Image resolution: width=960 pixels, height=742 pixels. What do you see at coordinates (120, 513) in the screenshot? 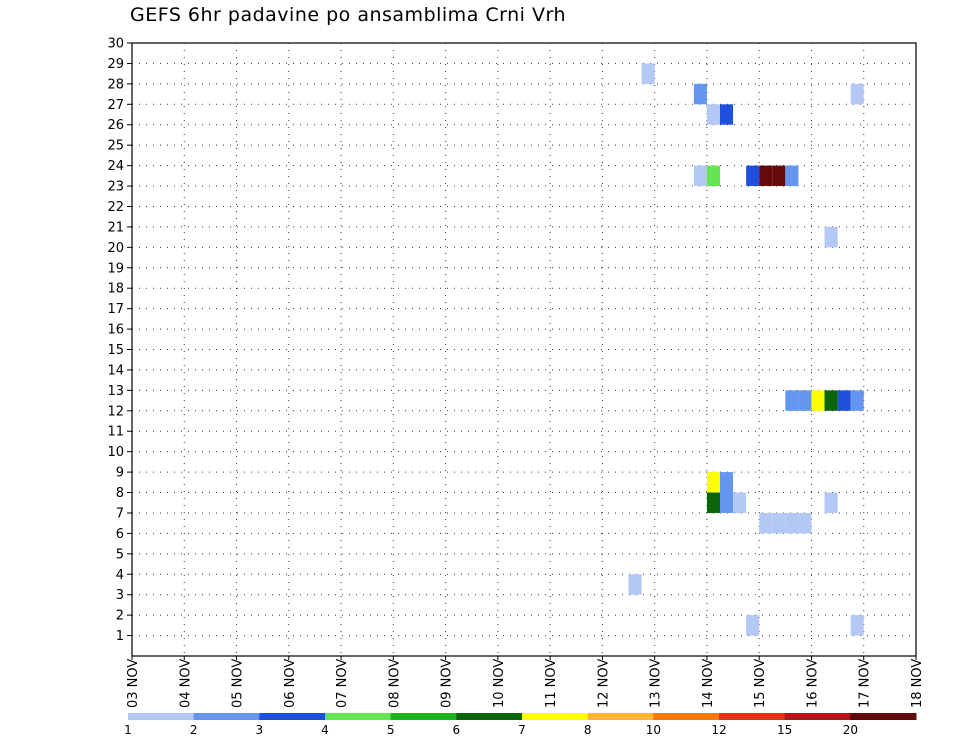
I see `y-tick-label: 7` at bounding box center [120, 513].